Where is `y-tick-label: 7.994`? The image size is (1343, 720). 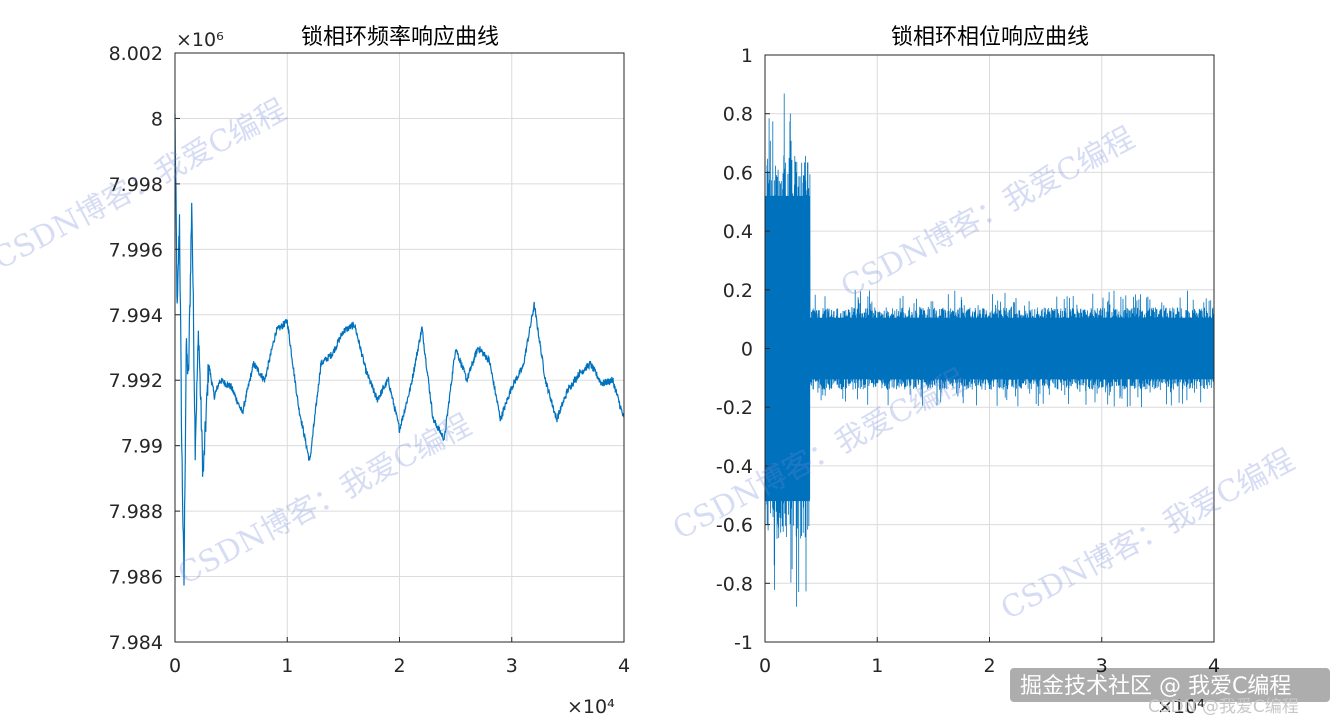 y-tick-label: 7.994 is located at coordinates (136, 316).